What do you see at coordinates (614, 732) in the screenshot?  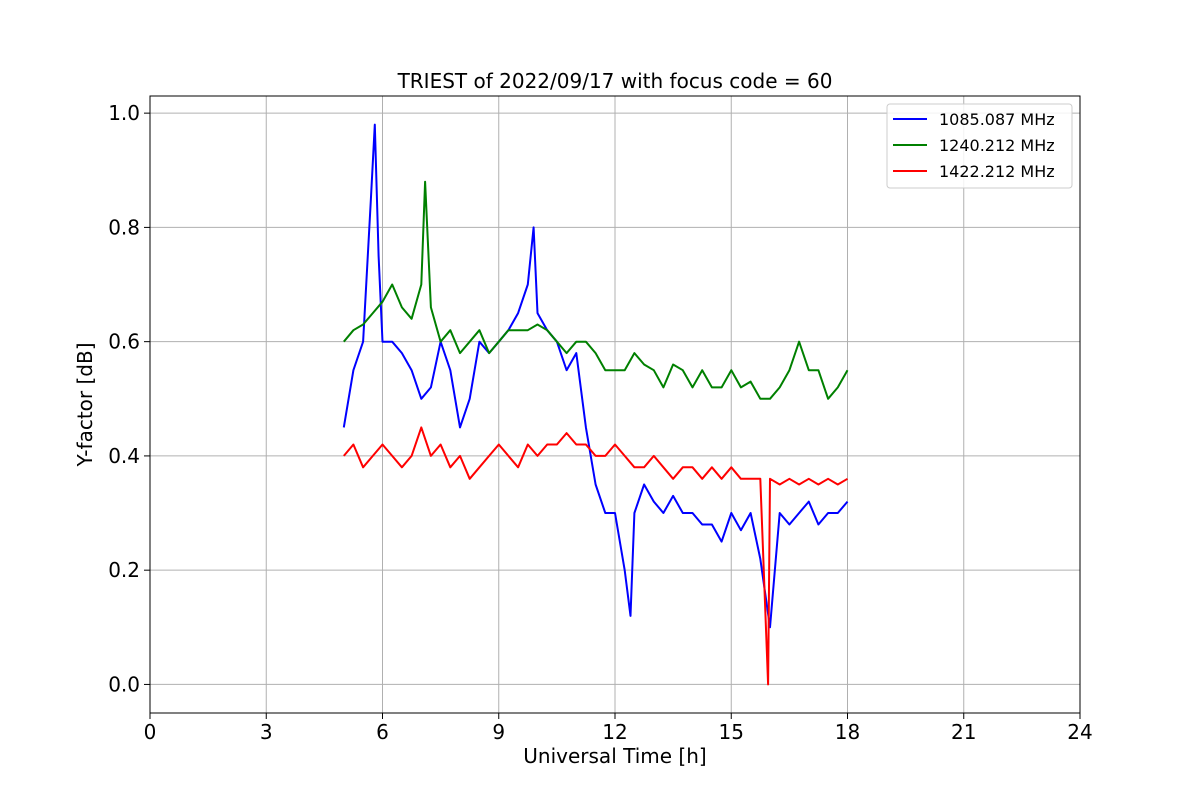 I see `x-tick-label: 12` at bounding box center [614, 732].